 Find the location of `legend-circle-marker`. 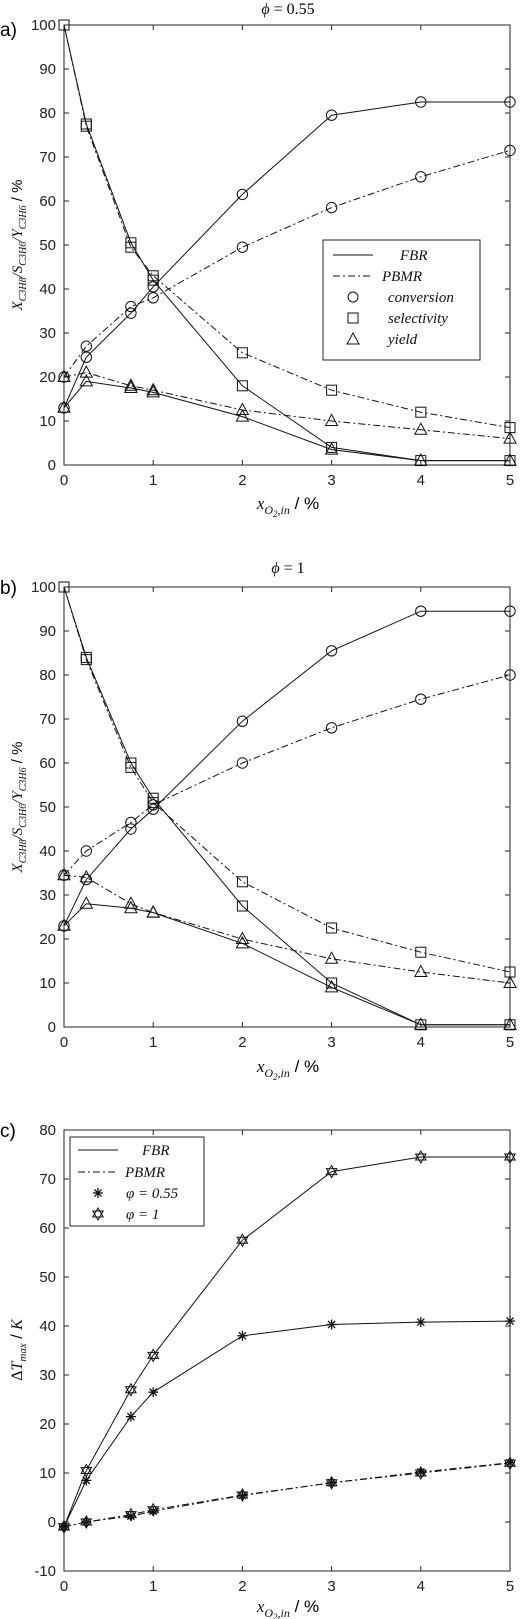

legend-circle-marker is located at coordinates (353, 297).